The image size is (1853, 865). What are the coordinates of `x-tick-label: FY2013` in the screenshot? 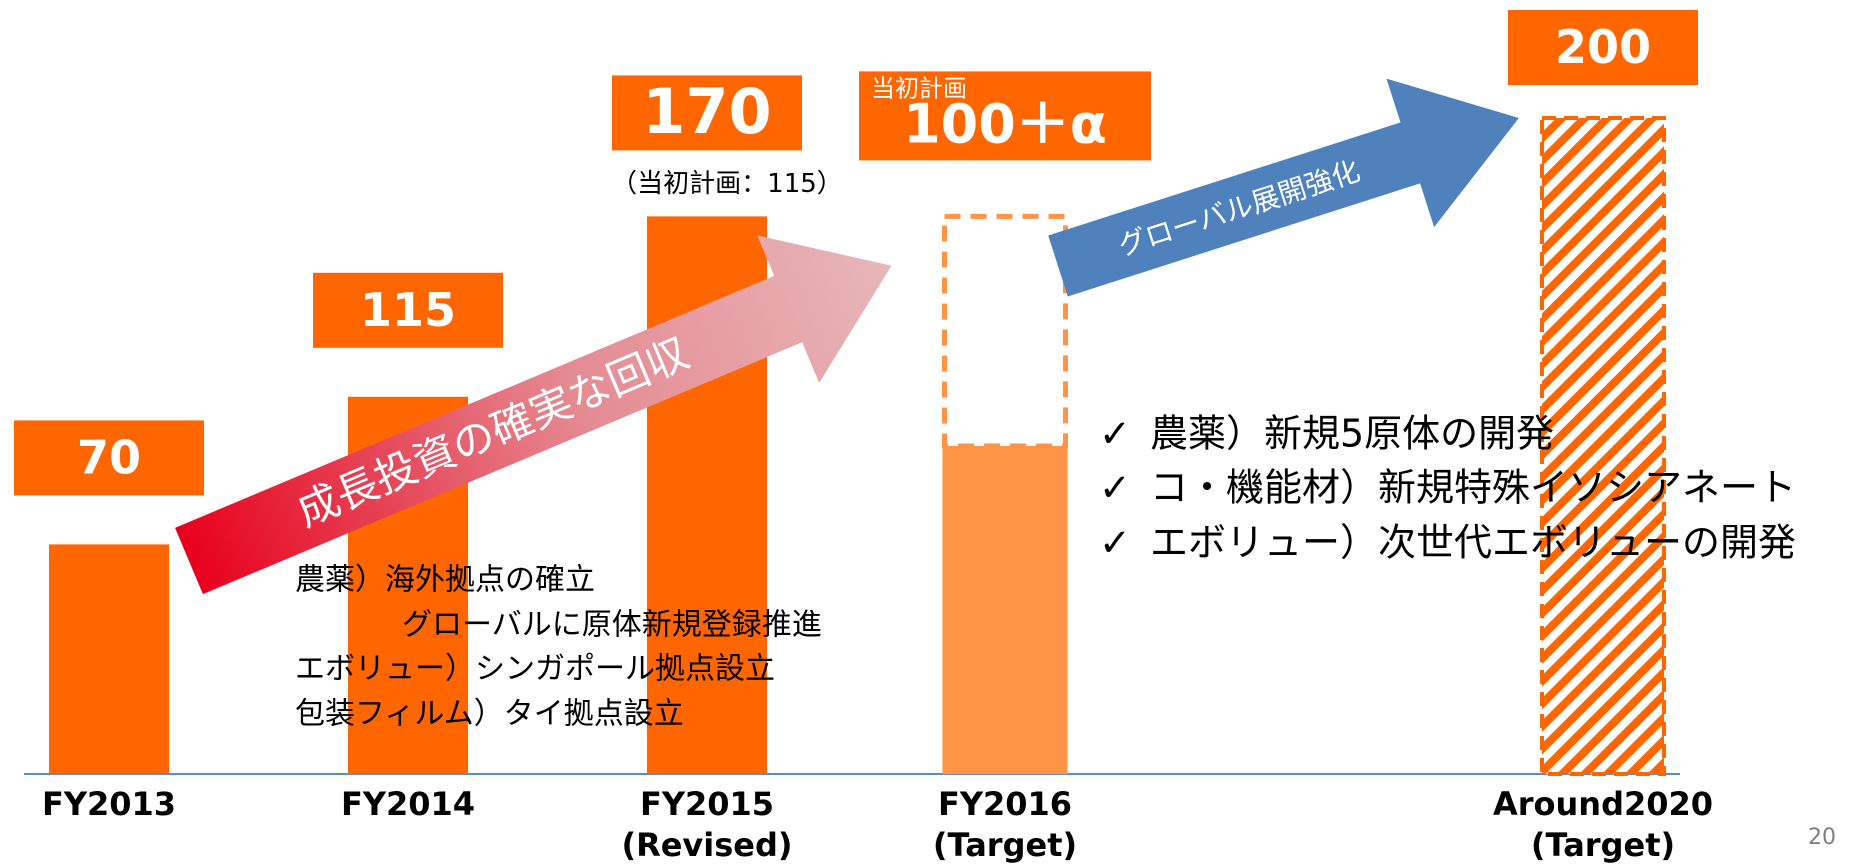 It's located at (109, 804).